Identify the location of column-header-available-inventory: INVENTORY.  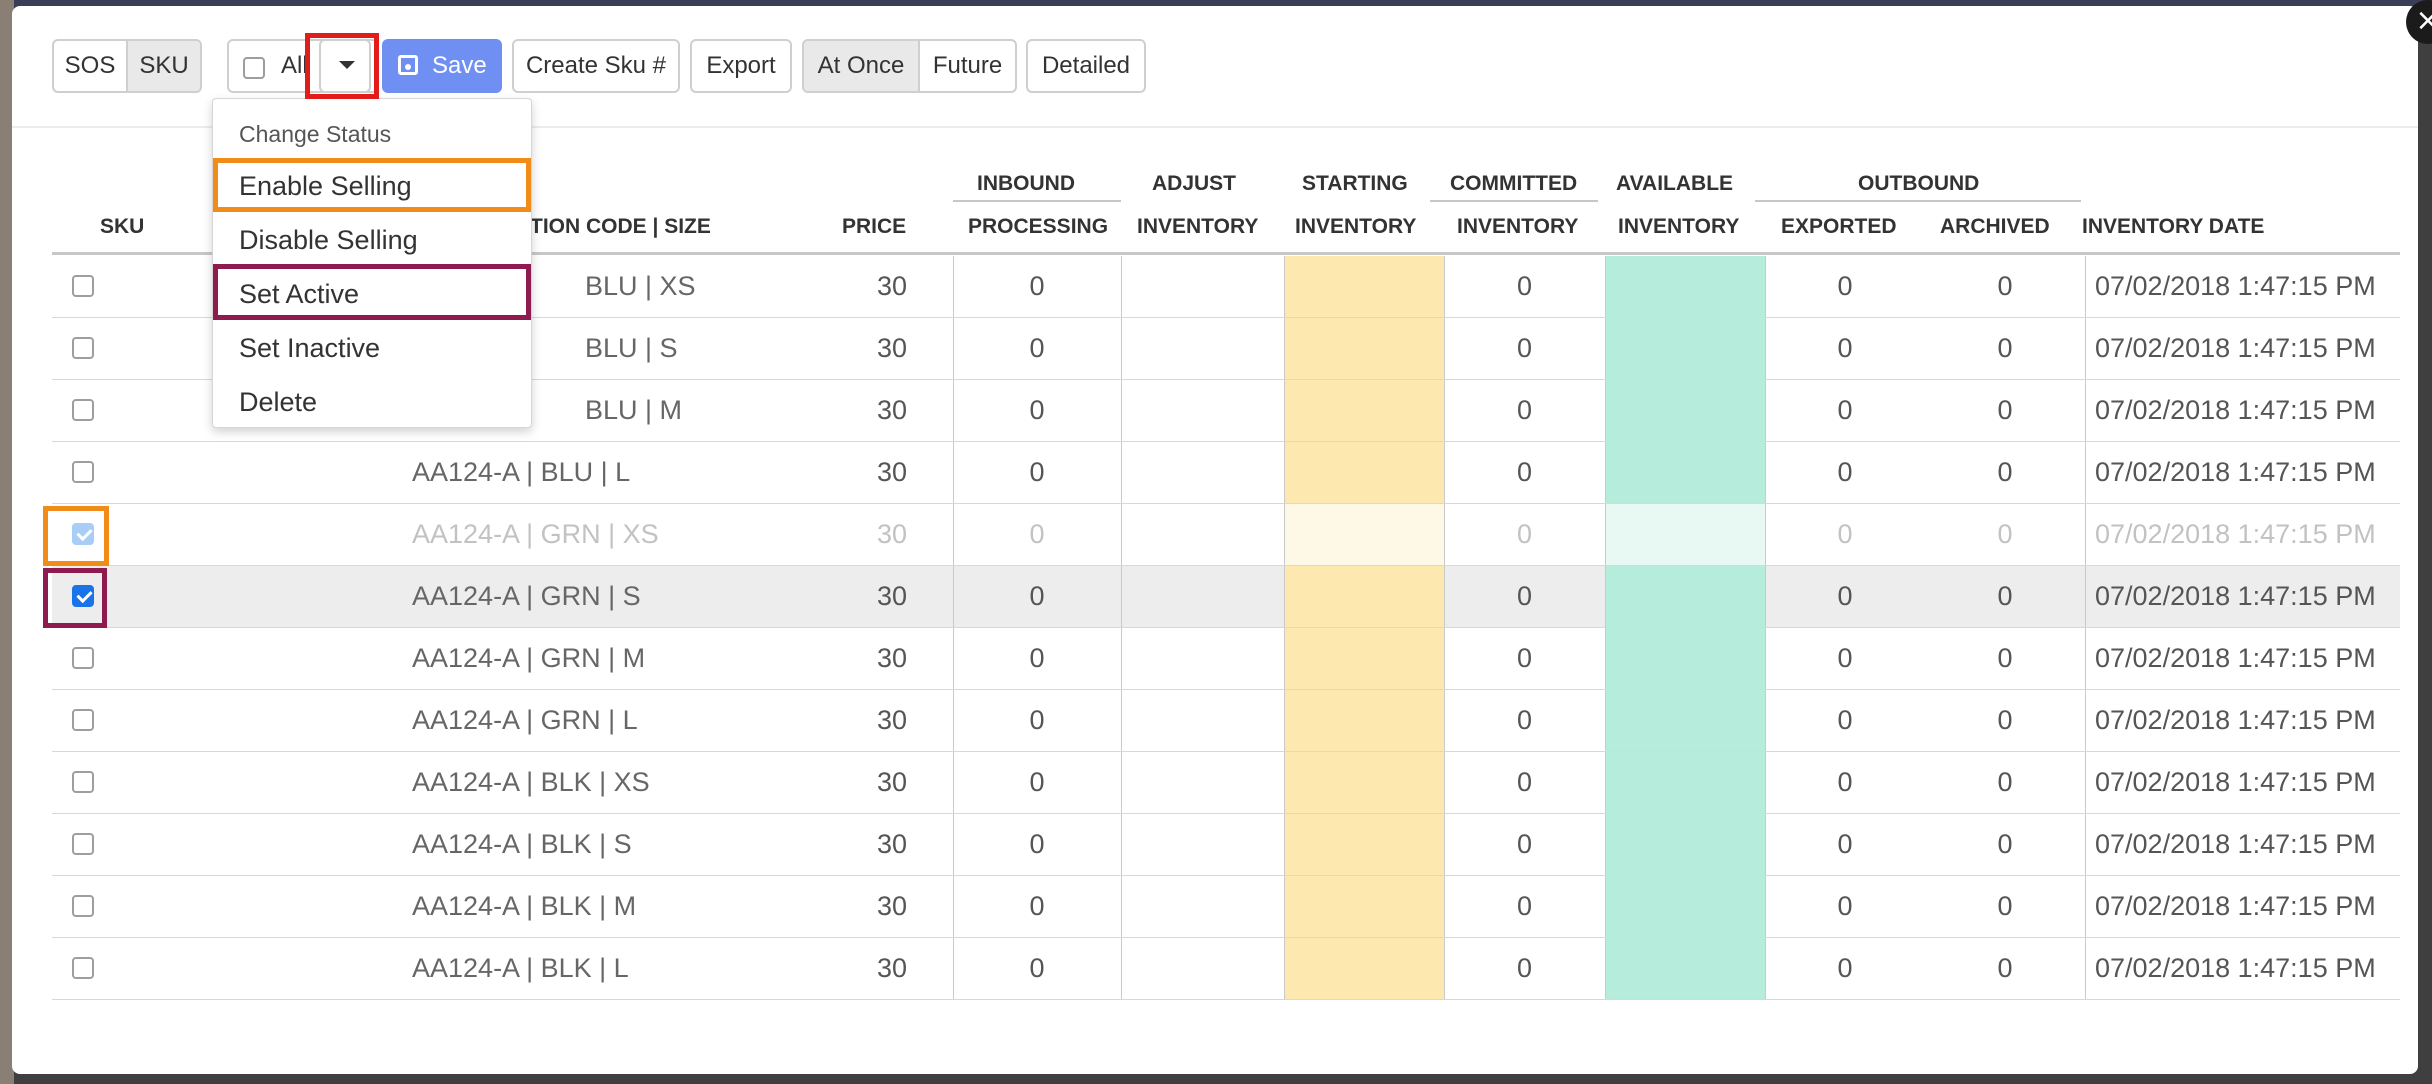
(1679, 226).